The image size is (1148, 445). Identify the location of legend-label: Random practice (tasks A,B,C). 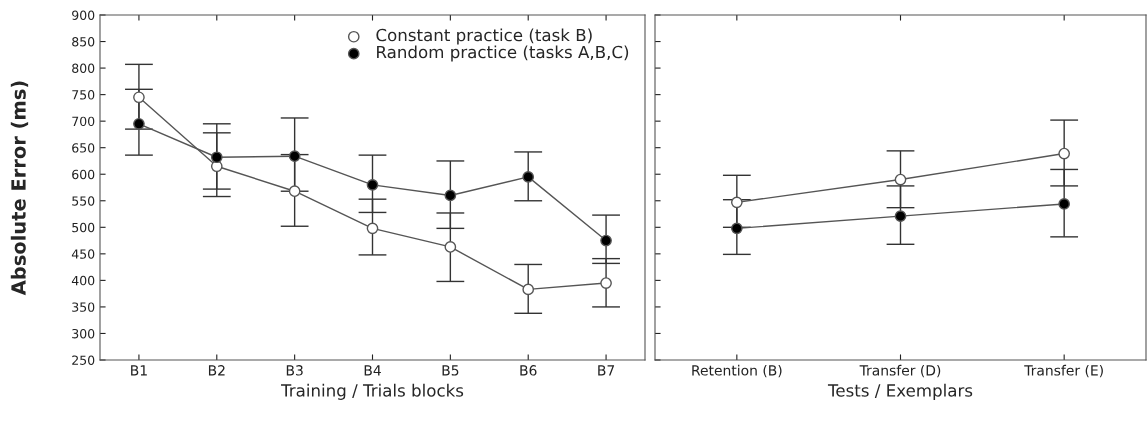
(503, 53).